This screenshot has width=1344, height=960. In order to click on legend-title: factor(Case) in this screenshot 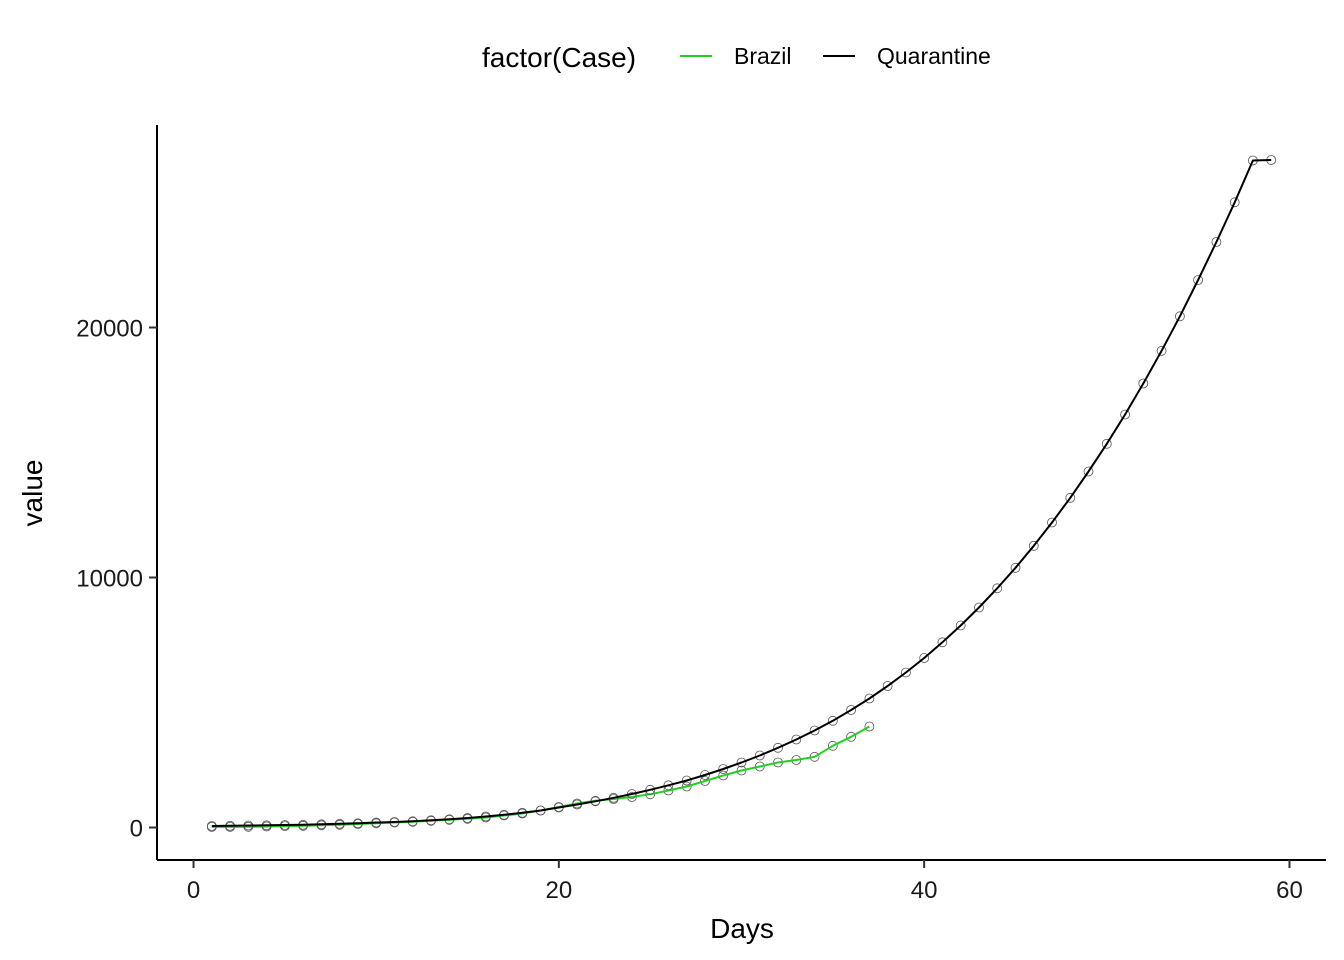, I will do `click(559, 57)`.